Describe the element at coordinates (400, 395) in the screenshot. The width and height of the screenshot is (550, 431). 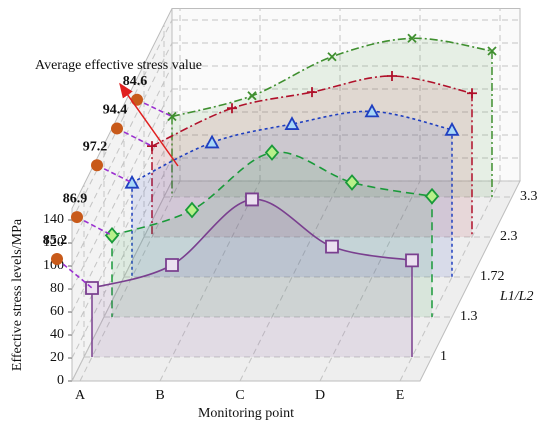
I see `x-tick-label: E` at that location.